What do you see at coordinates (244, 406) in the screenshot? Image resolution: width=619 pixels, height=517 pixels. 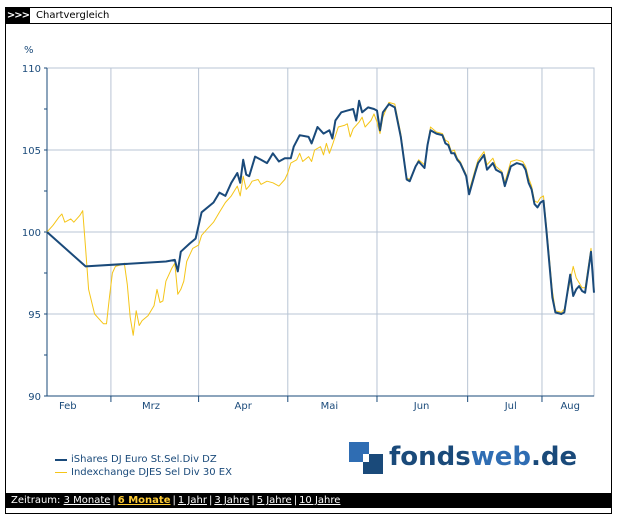 I see `x-tick-label: Apr` at bounding box center [244, 406].